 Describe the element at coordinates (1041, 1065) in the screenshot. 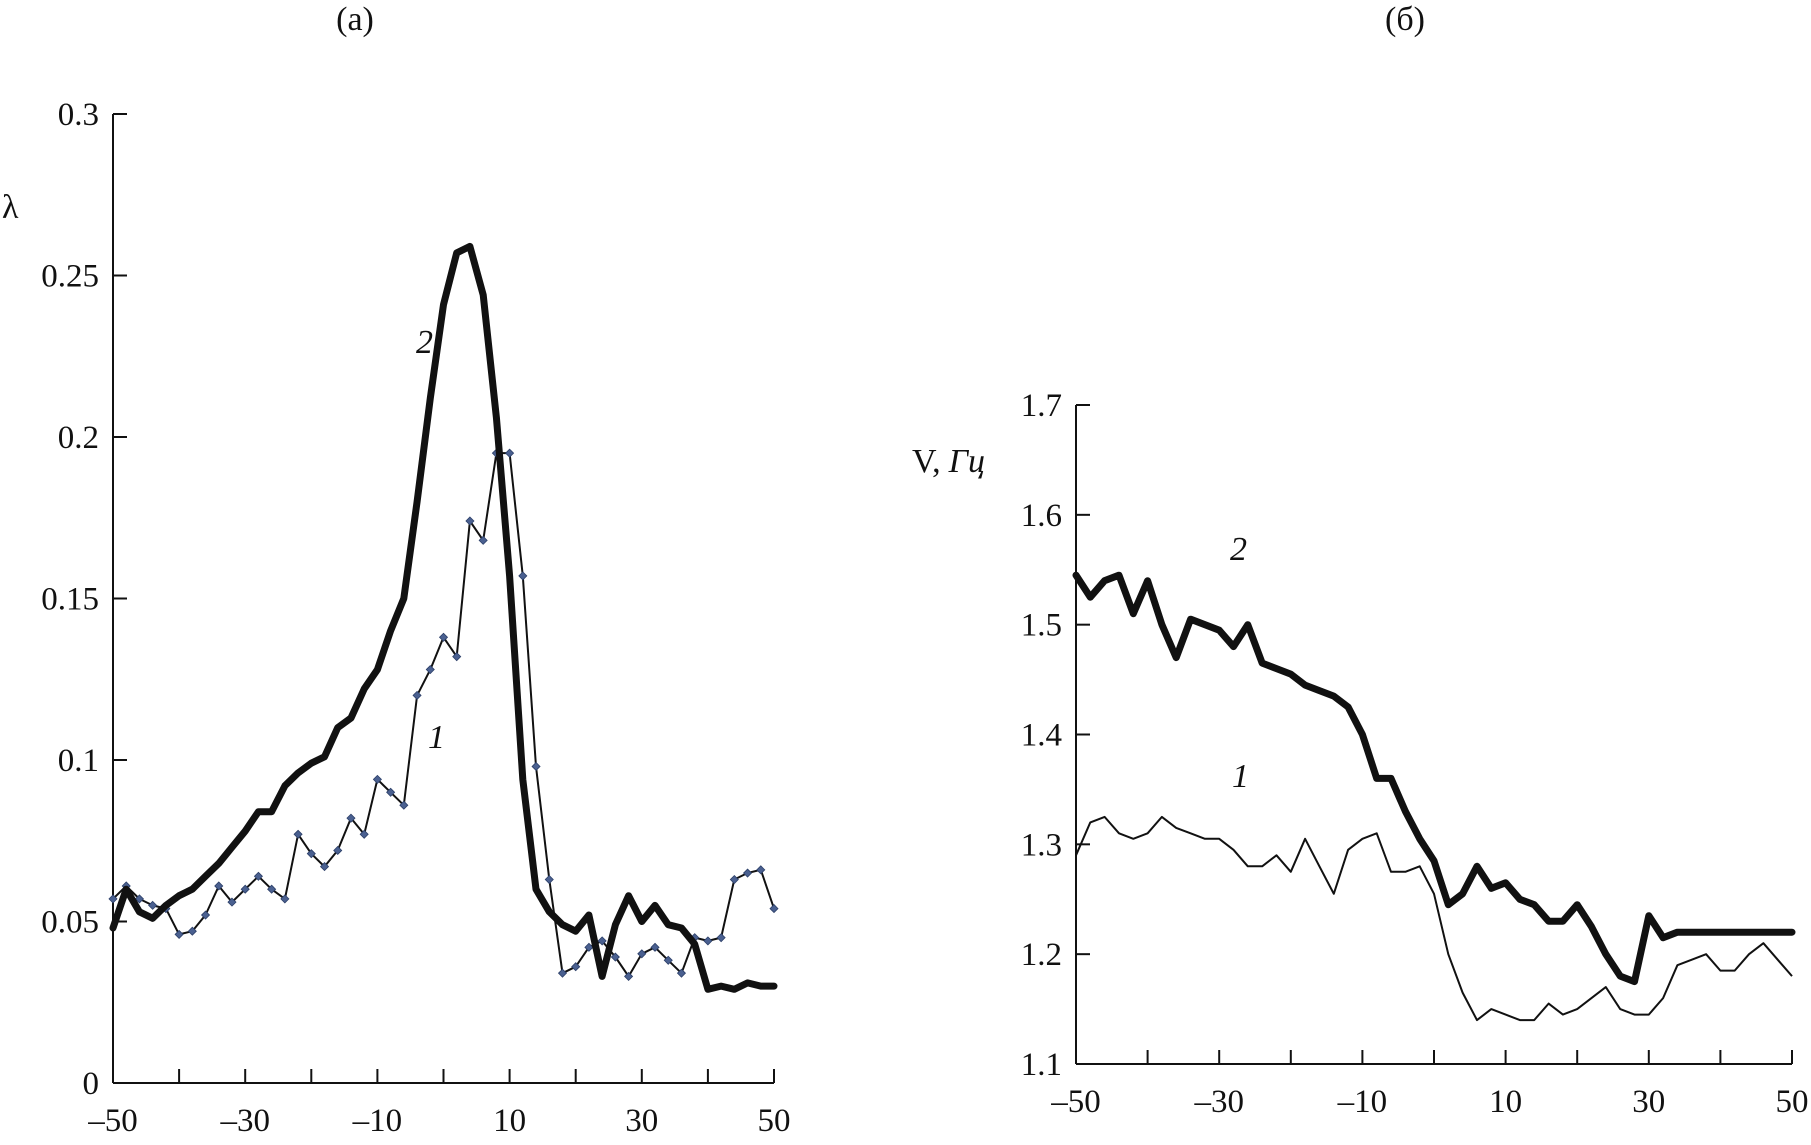

I see `y-tick-label-b: 1.1` at that location.